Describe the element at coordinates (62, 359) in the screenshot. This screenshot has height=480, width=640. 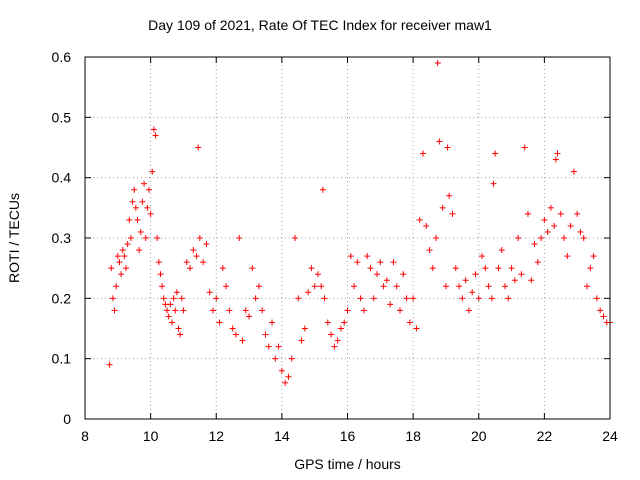
I see `y-tick-label: 0.1` at that location.